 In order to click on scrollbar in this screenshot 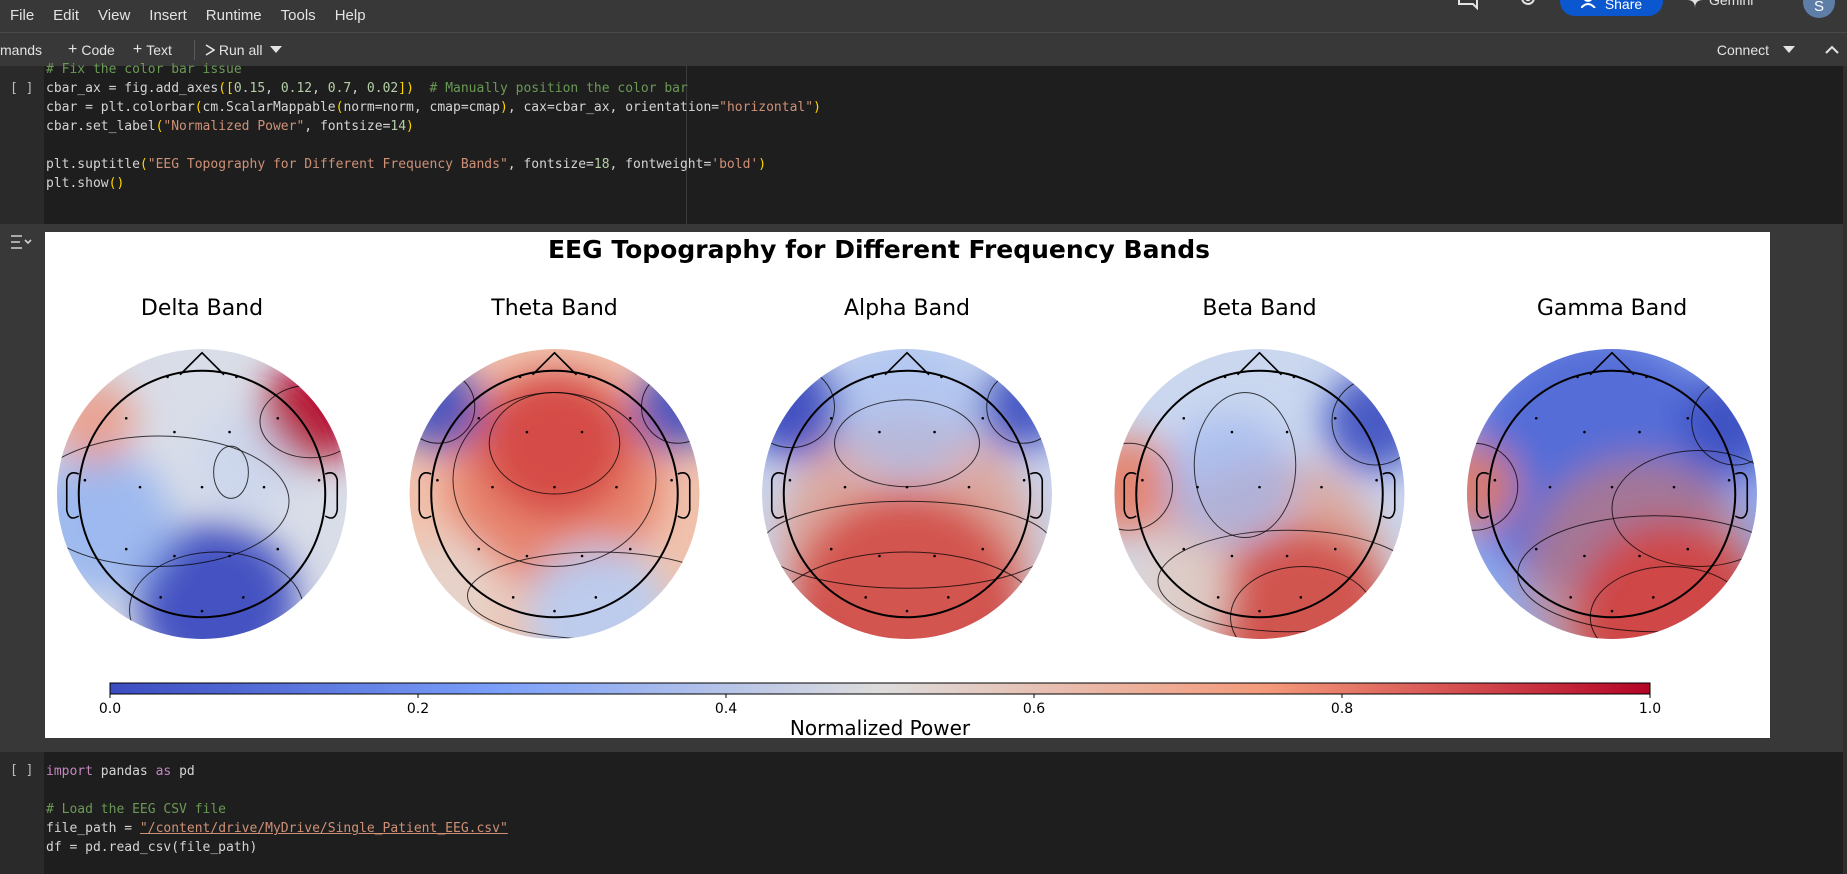, I will do `click(1845, 470)`.